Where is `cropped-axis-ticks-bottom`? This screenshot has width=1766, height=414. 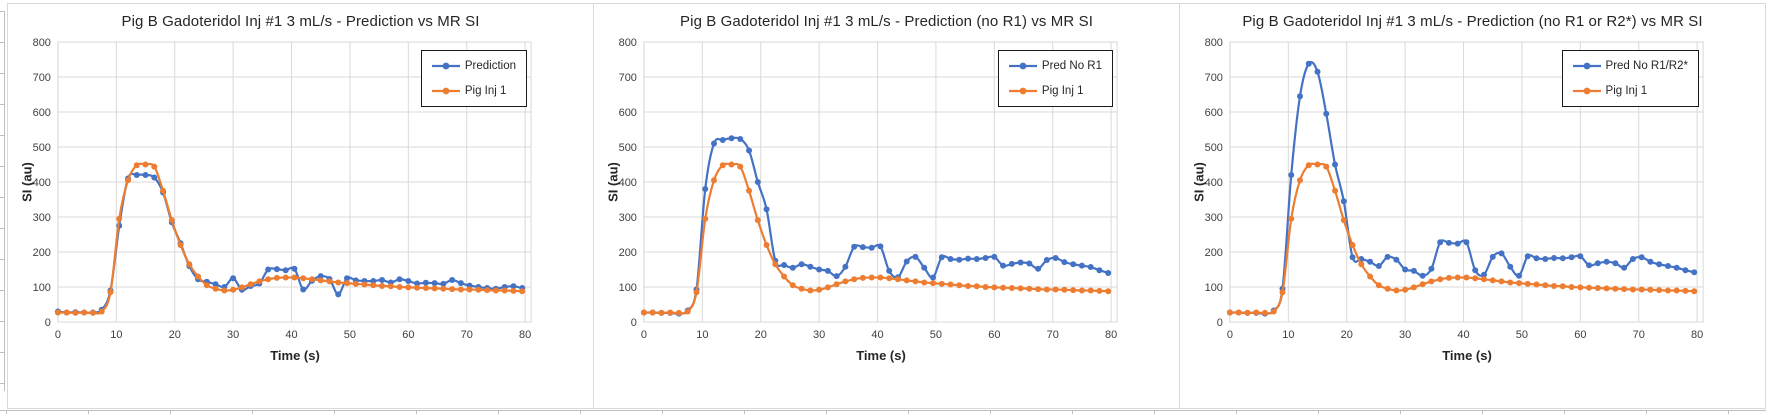 cropped-axis-ticks-bottom is located at coordinates (886, 412).